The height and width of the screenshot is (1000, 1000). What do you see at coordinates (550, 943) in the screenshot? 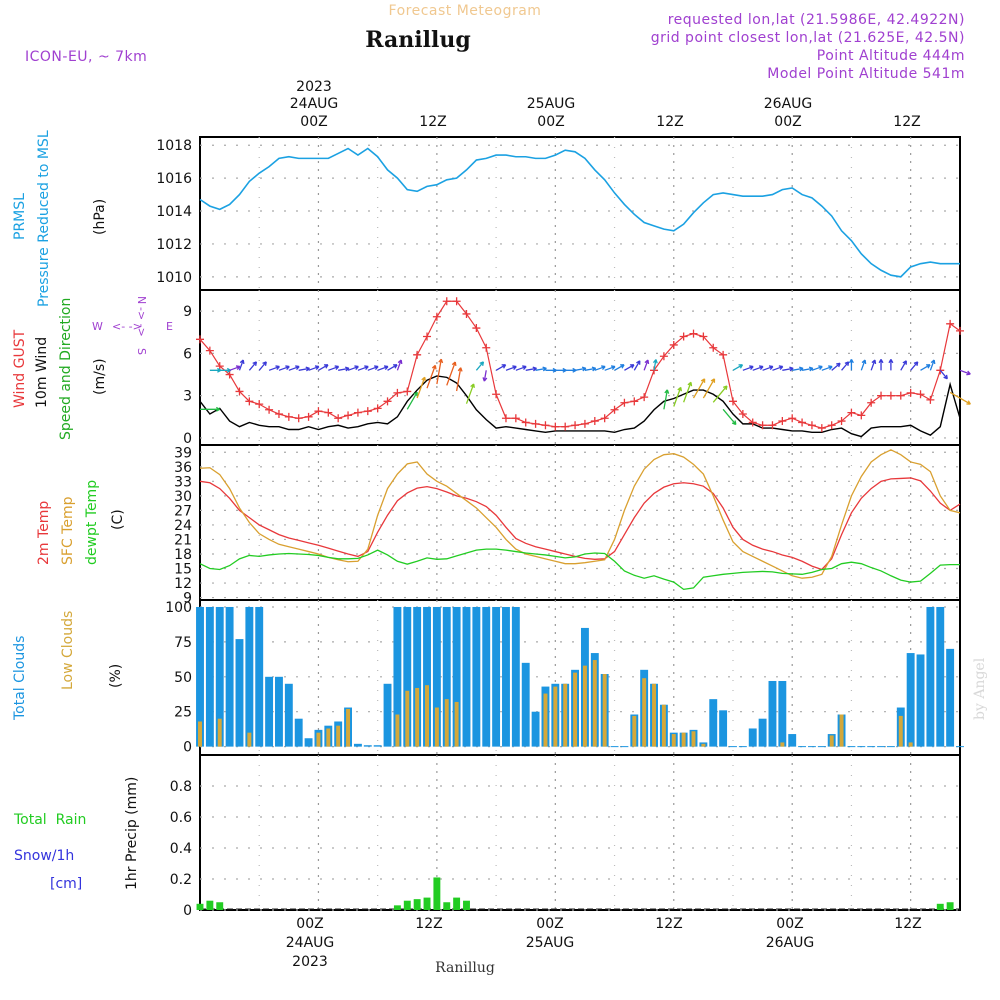
I see `bottom-date-label-2: 25AUG` at bounding box center [550, 943].